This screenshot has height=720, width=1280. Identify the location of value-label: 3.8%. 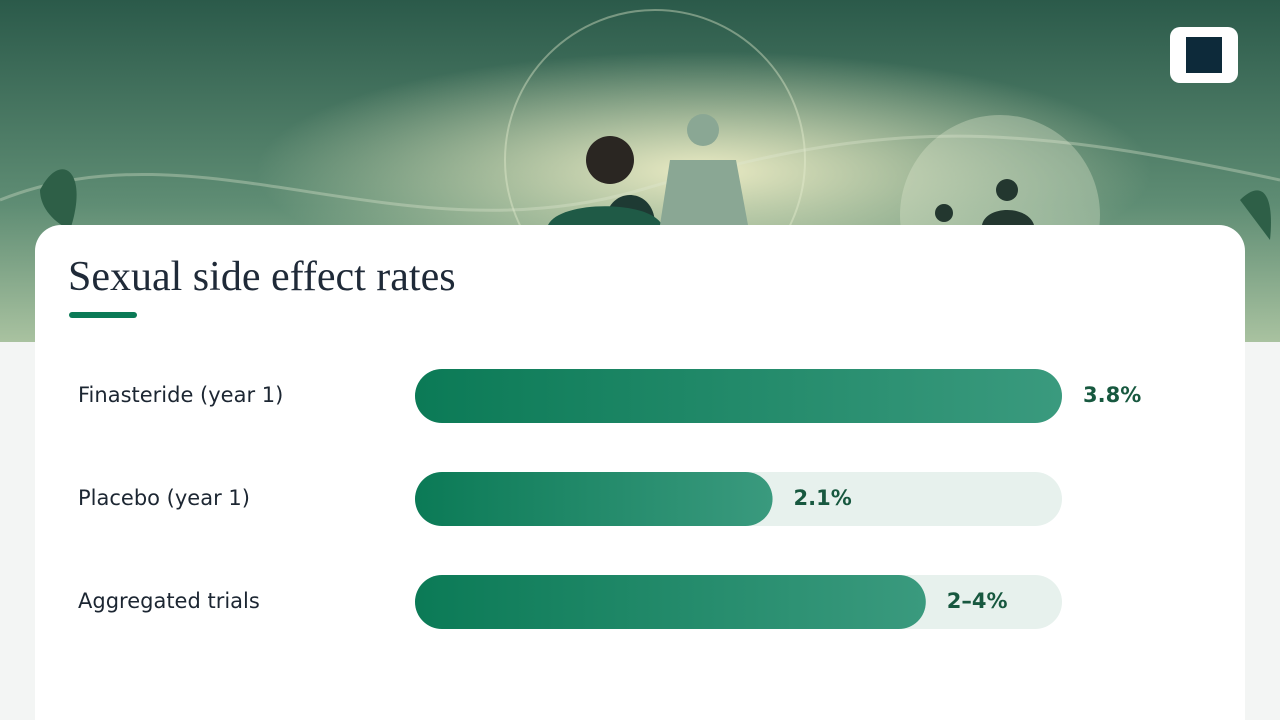
(1112, 395).